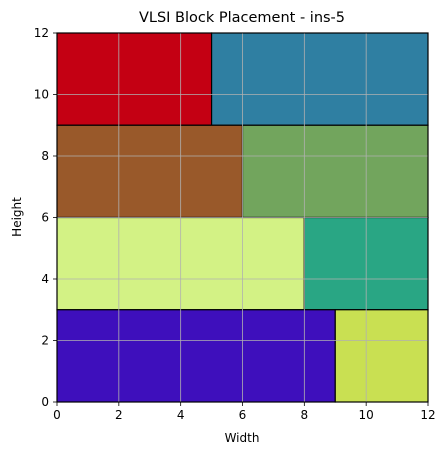 The image size is (445, 455). I want to click on y-tick-label: 0, so click(45, 402).